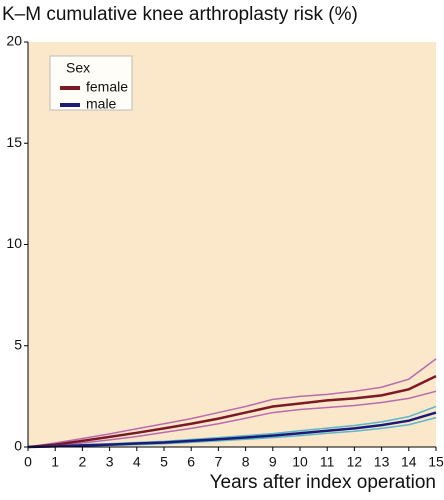 Image resolution: width=444 pixels, height=500 pixels. I want to click on x-tick-label: 2, so click(83, 462).